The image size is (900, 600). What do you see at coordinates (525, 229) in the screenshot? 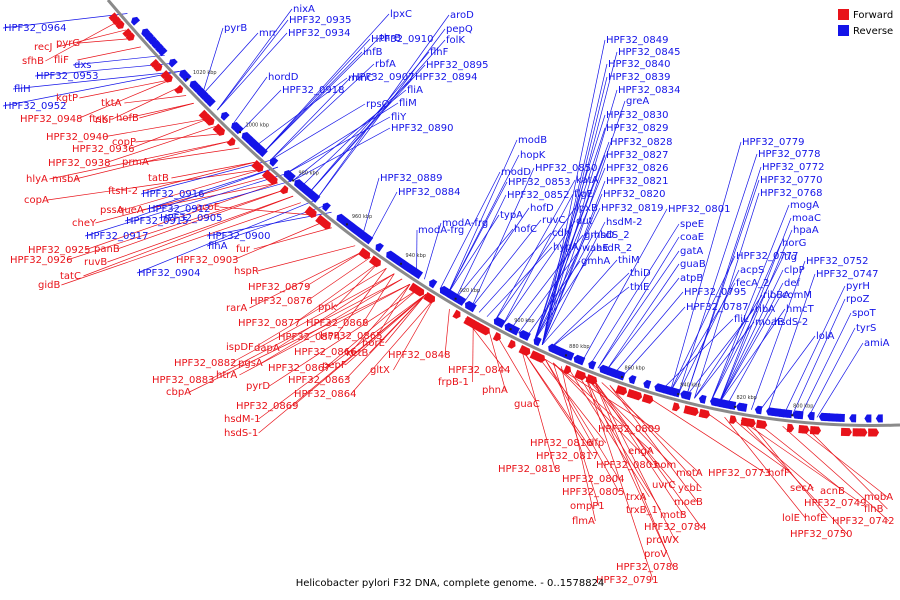
I see `reverse-gene-label: hofC` at bounding box center [525, 229].